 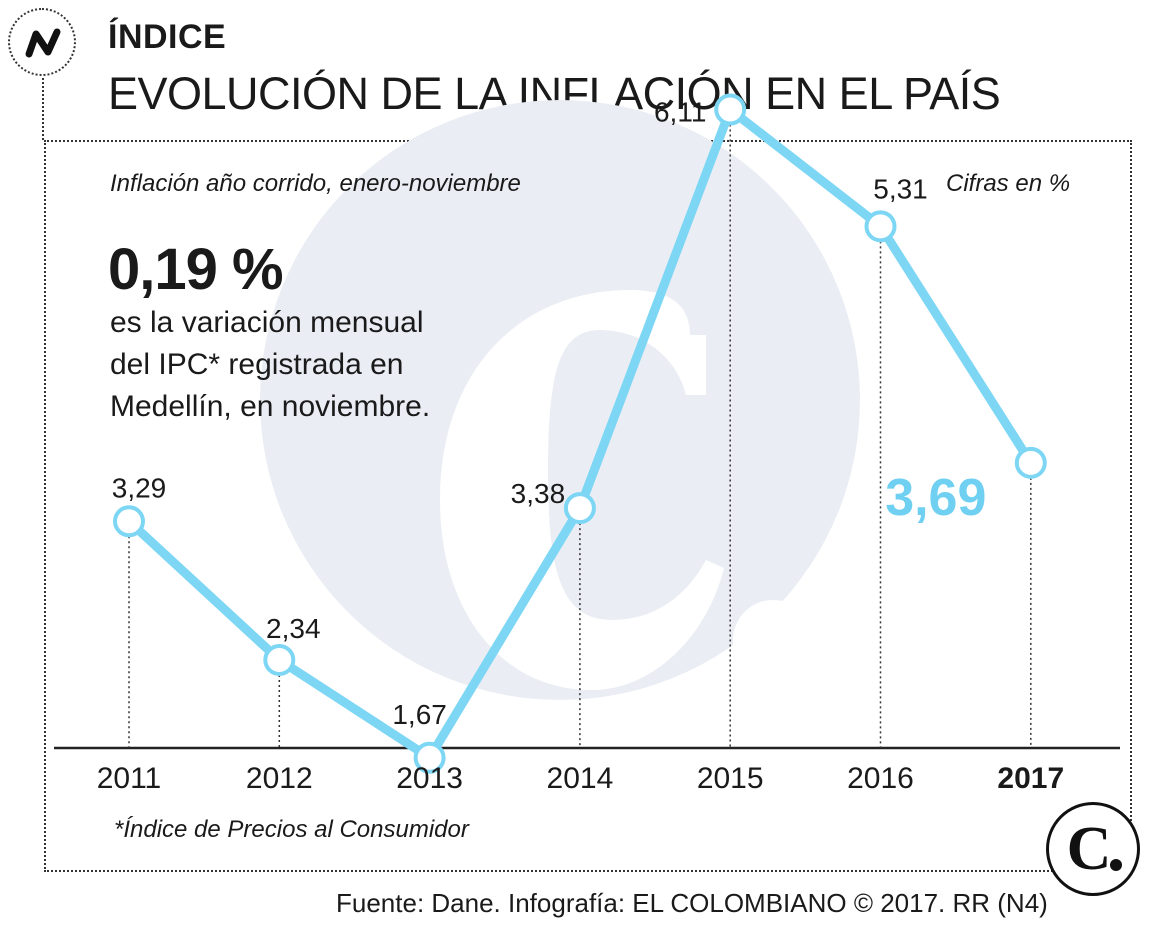 What do you see at coordinates (293, 628) in the screenshot?
I see `data-label: 2,34` at bounding box center [293, 628].